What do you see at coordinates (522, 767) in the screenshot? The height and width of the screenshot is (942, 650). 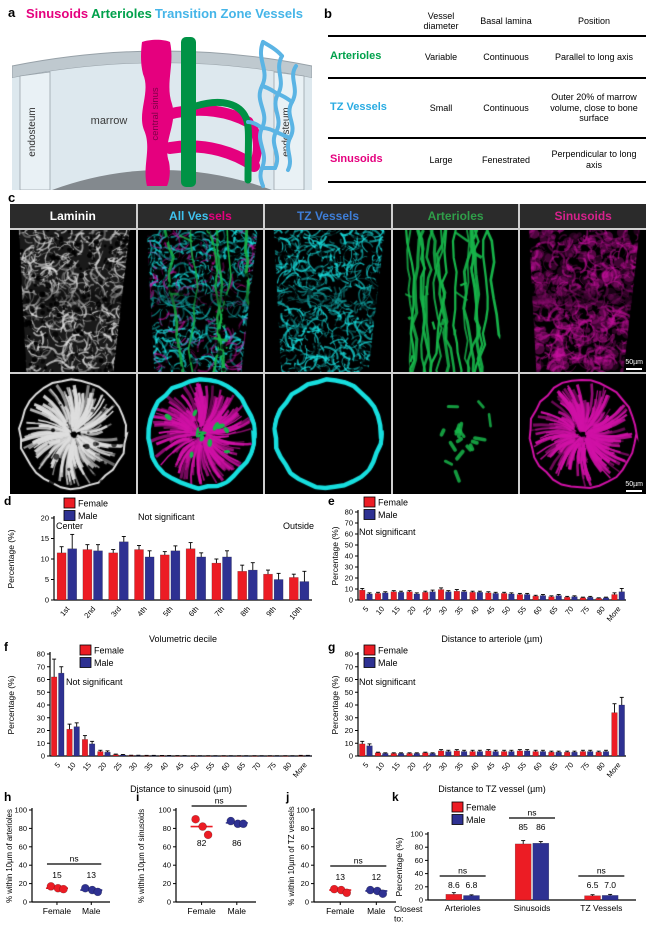 I see `svg-text: 55` at bounding box center [522, 767].